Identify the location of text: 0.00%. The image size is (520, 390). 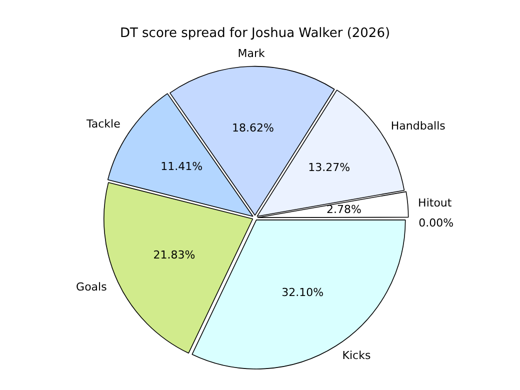
(436, 223).